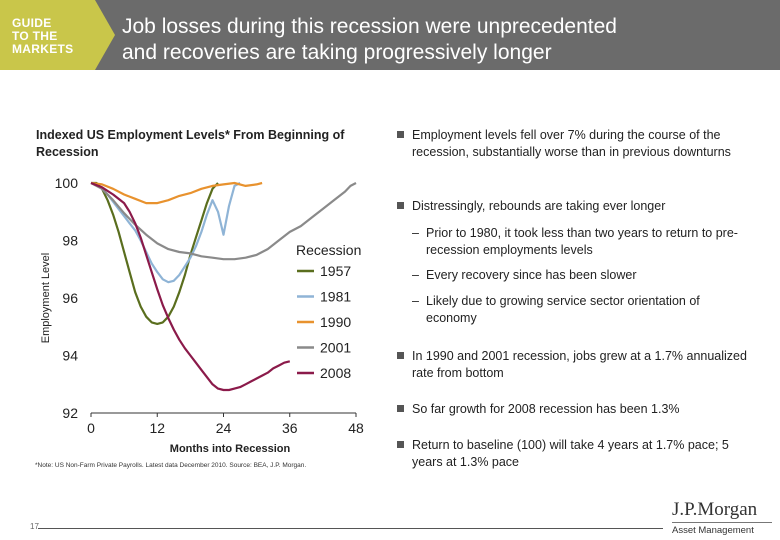 The image size is (780, 540). Describe the element at coordinates (34, 526) in the screenshot. I see `page-number: 17` at that location.